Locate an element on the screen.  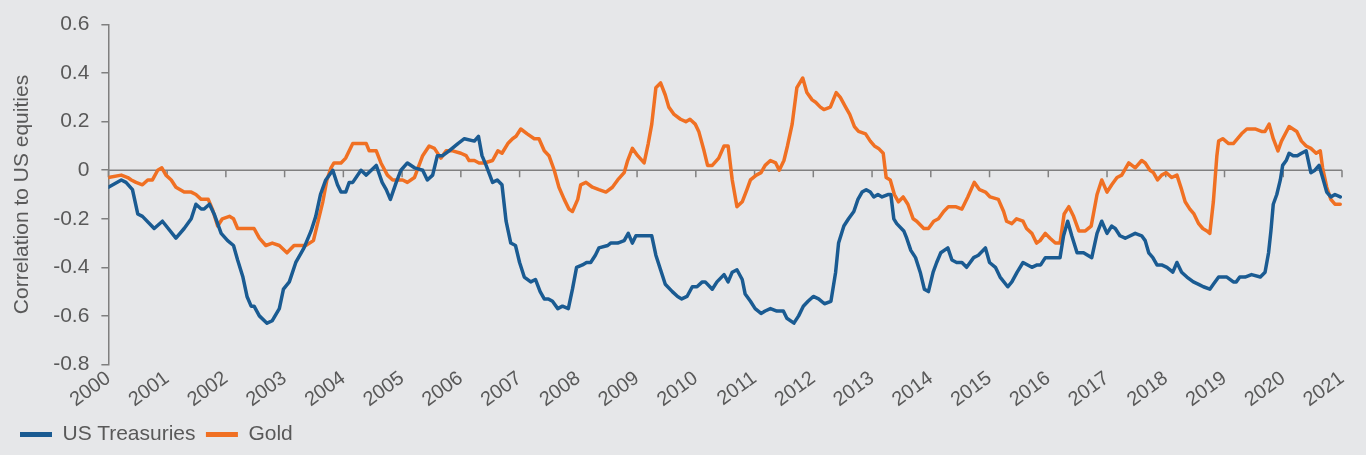
y-tick-label: -0.8 is located at coordinates (71, 363).